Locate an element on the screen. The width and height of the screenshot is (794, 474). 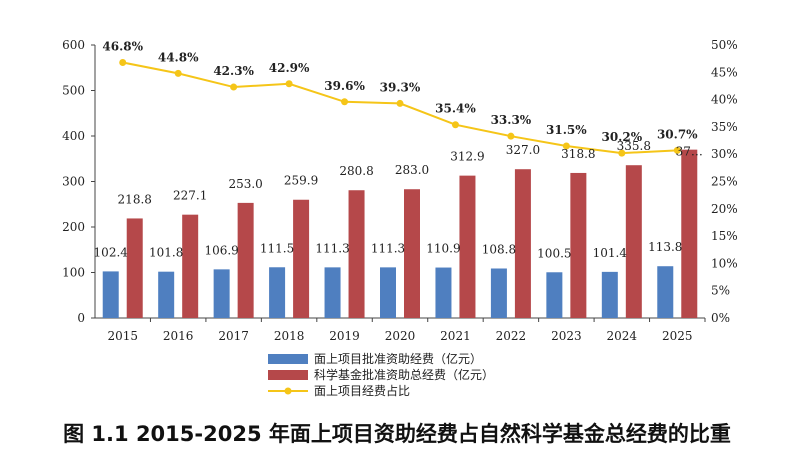
bar-data-label: 312.9 is located at coordinates (467, 157).